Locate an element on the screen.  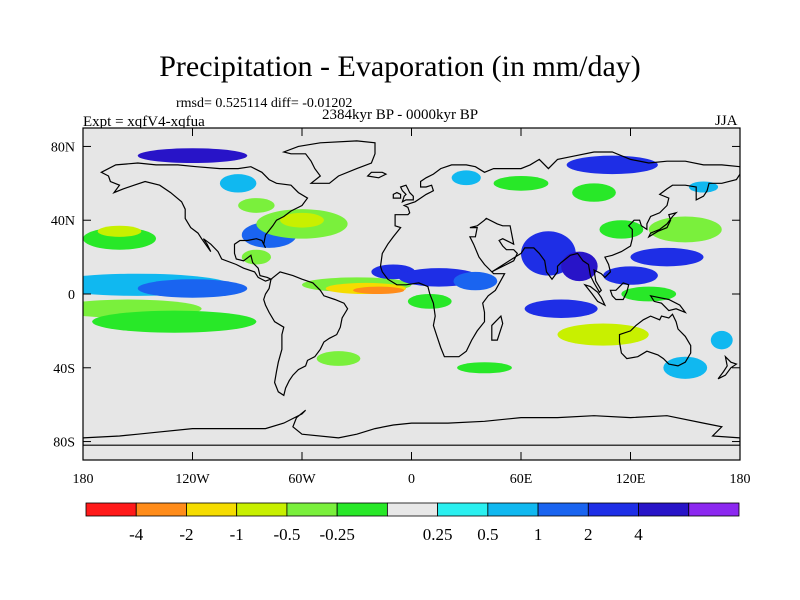
colorbar-label: -4 is located at coordinates (136, 534).